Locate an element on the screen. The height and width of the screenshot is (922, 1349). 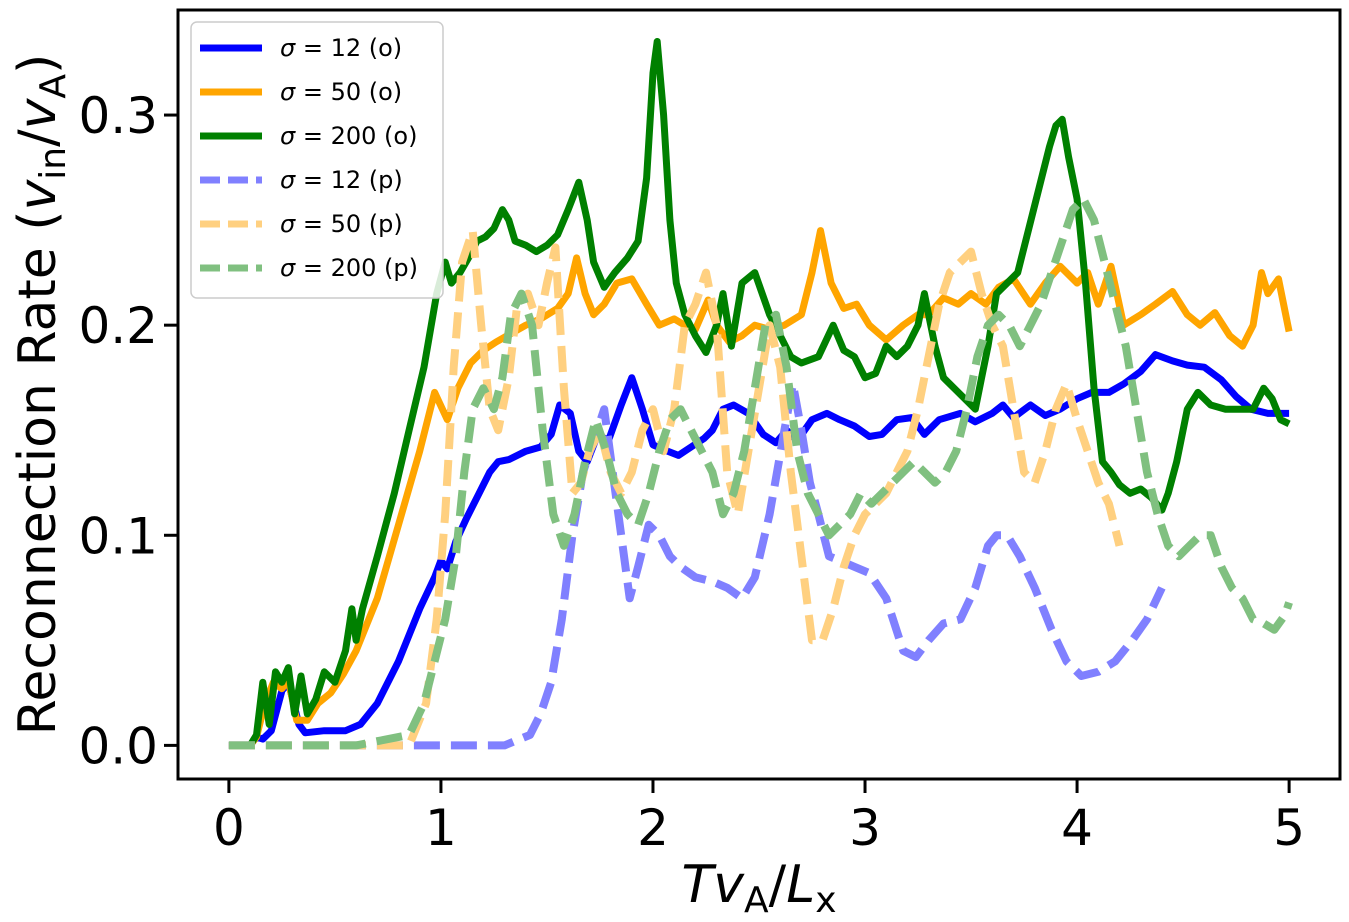
x-tick-label: 1 is located at coordinates (441, 828).